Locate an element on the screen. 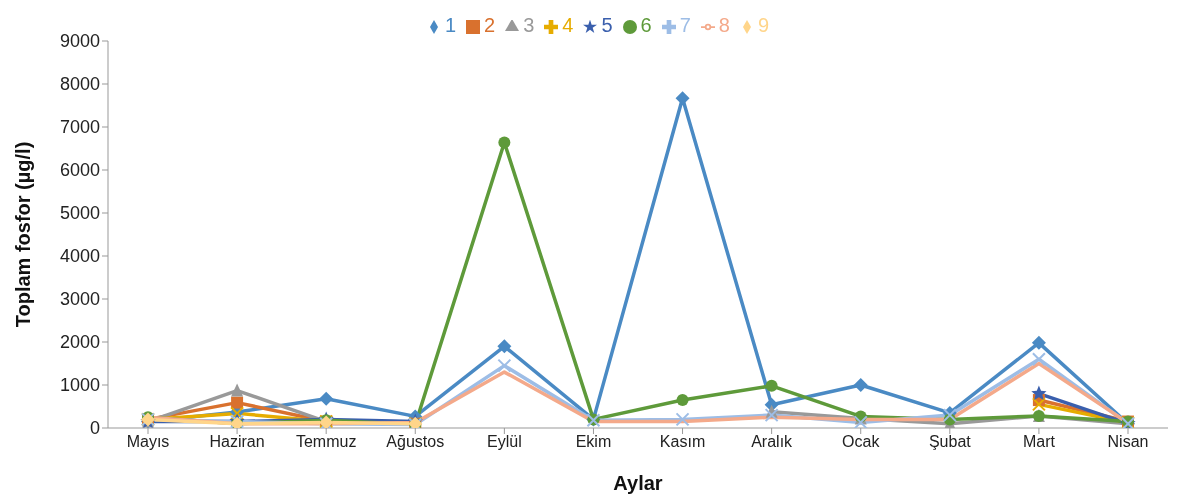  x-axis-title: Aylar is located at coordinates (638, 483).